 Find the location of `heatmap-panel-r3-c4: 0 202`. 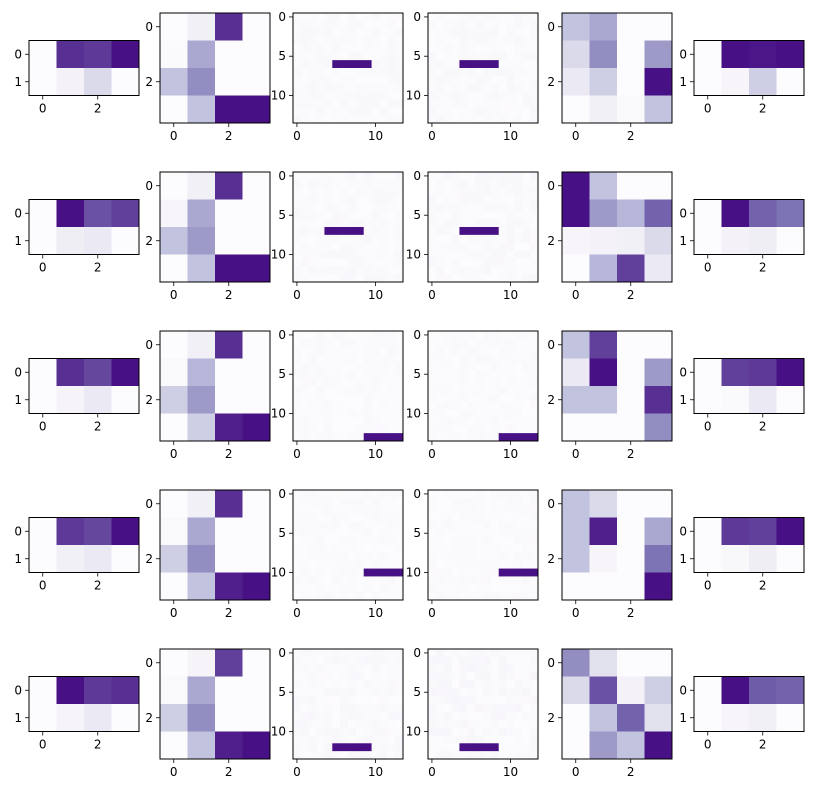

heatmap-panel-r3-c4: 0 202 is located at coordinates (610, 554).